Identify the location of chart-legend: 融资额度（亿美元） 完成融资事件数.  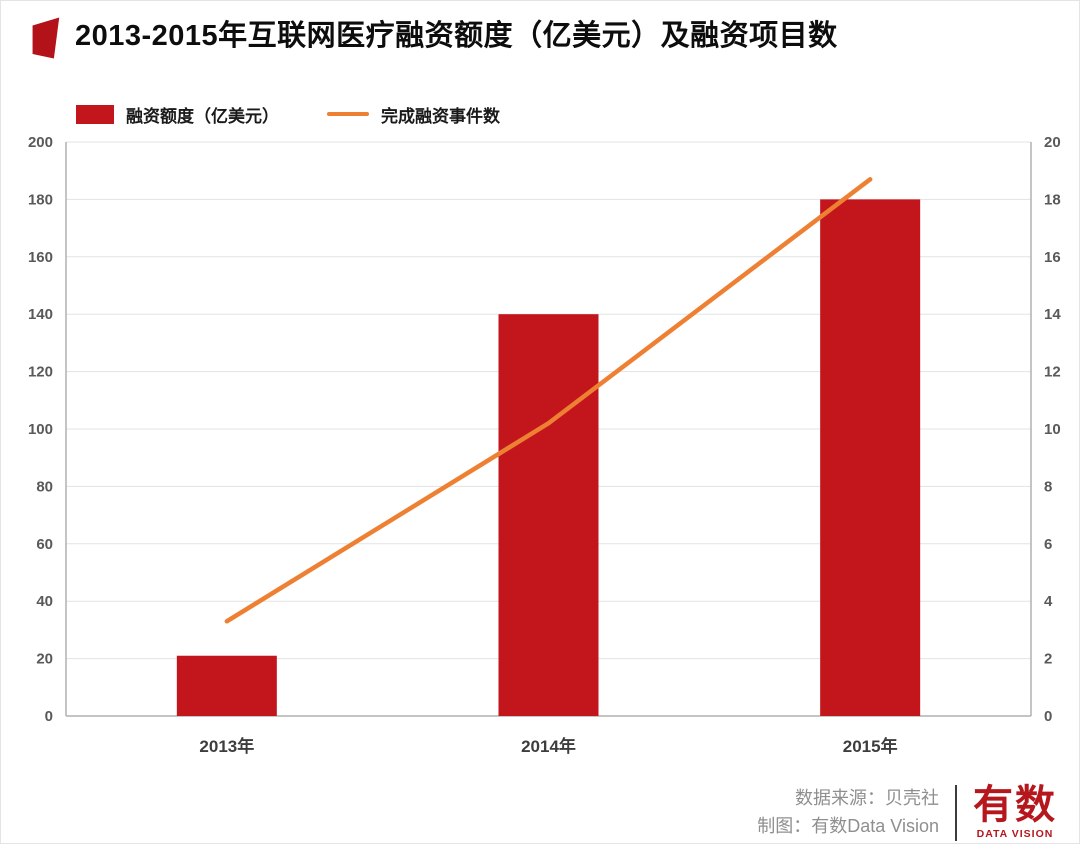
(577, 114).